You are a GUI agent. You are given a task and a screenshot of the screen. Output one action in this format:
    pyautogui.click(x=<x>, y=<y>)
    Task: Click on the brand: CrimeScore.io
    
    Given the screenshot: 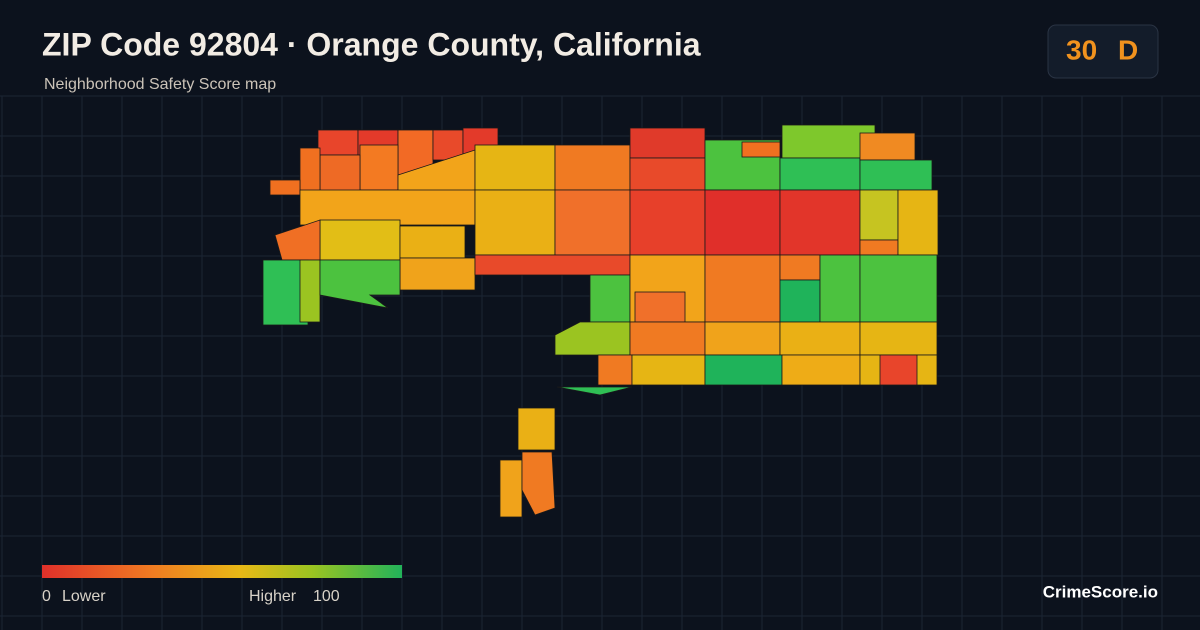 What is the action you would take?
    pyautogui.click(x=1100, y=591)
    